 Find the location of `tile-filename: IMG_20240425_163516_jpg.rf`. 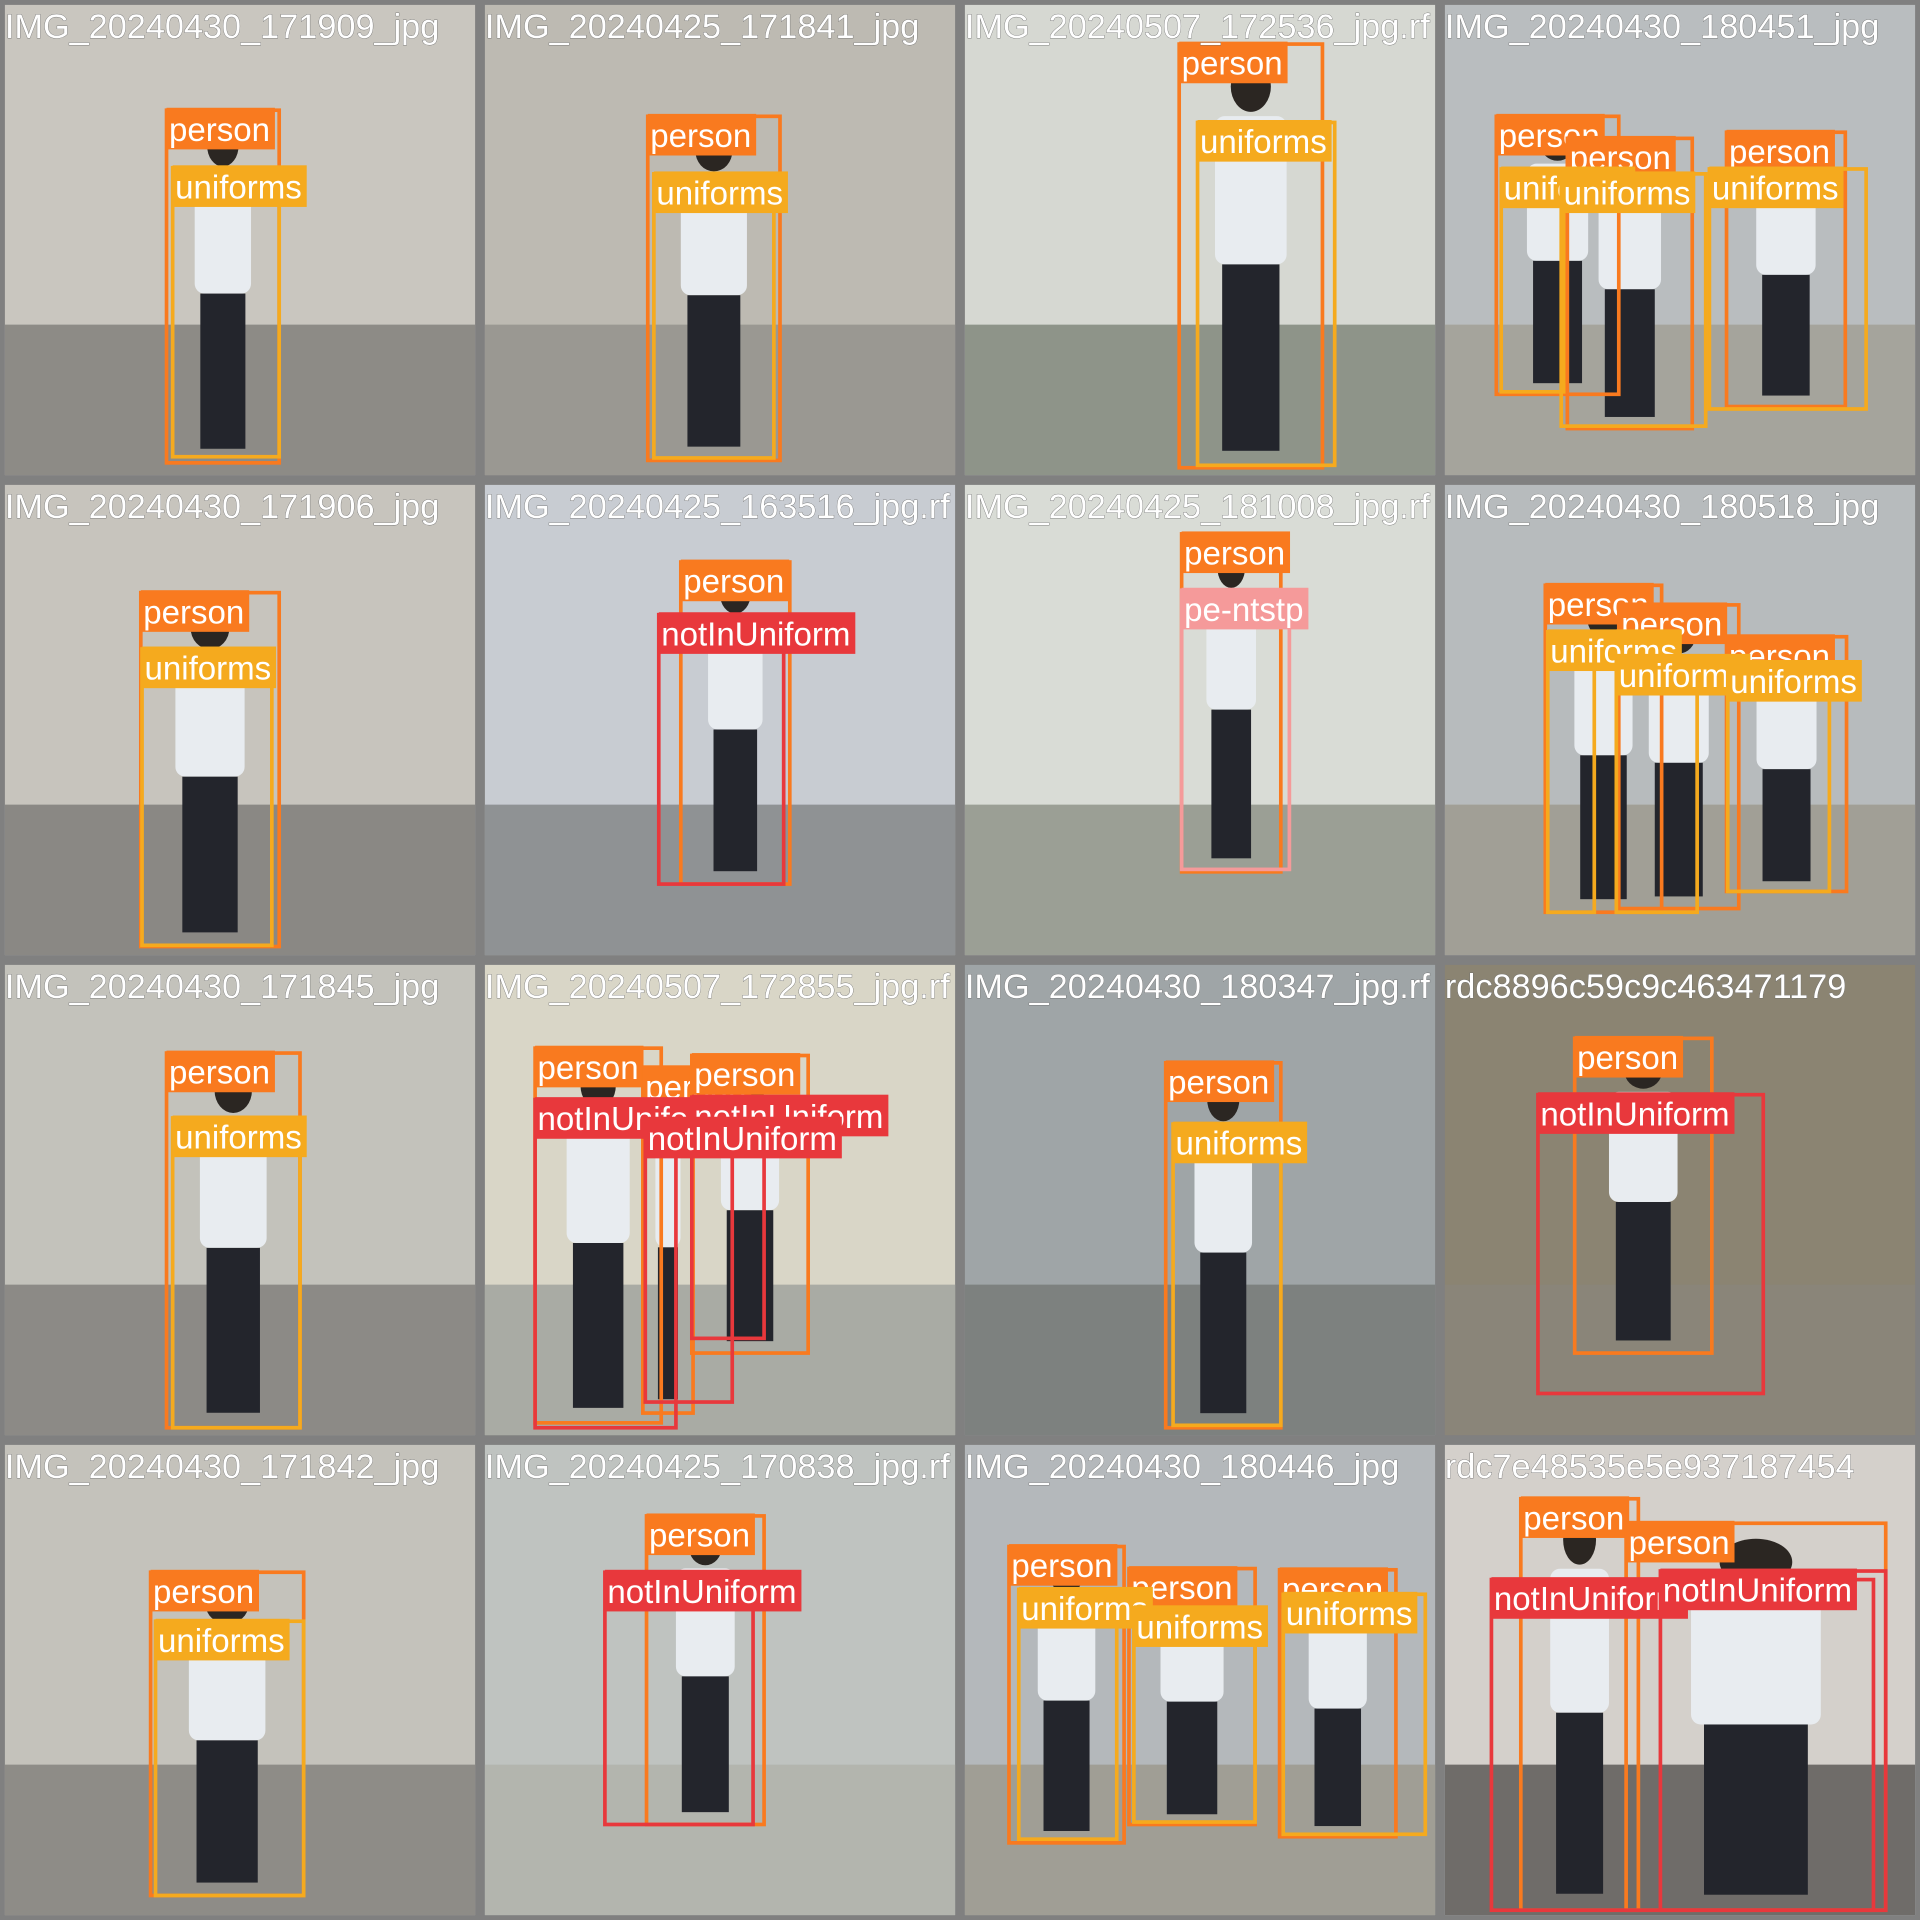

tile-filename: IMG_20240425_163516_jpg.rf is located at coordinates (717, 507).